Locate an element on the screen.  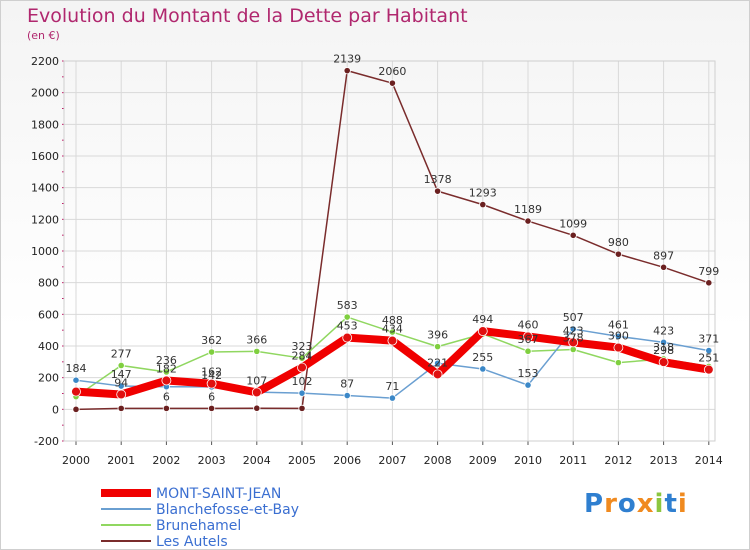
data-label: 494 is located at coordinates (482, 319).